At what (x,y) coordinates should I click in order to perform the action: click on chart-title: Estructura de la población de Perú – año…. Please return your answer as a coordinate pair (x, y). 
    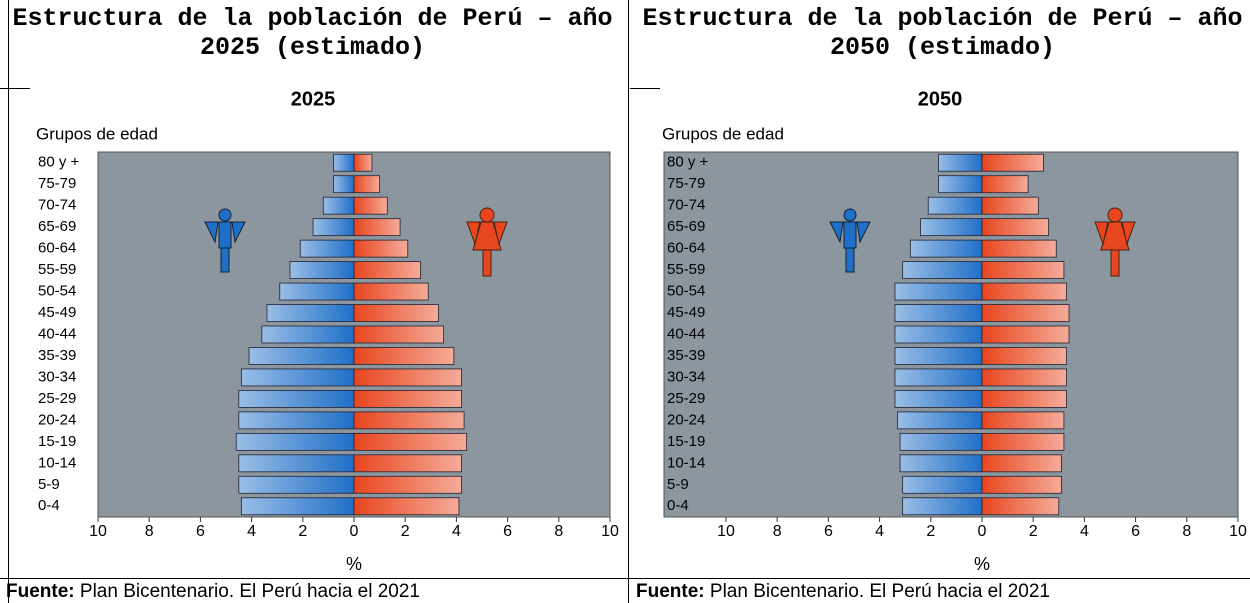
    Looking at the image, I should click on (312, 33).